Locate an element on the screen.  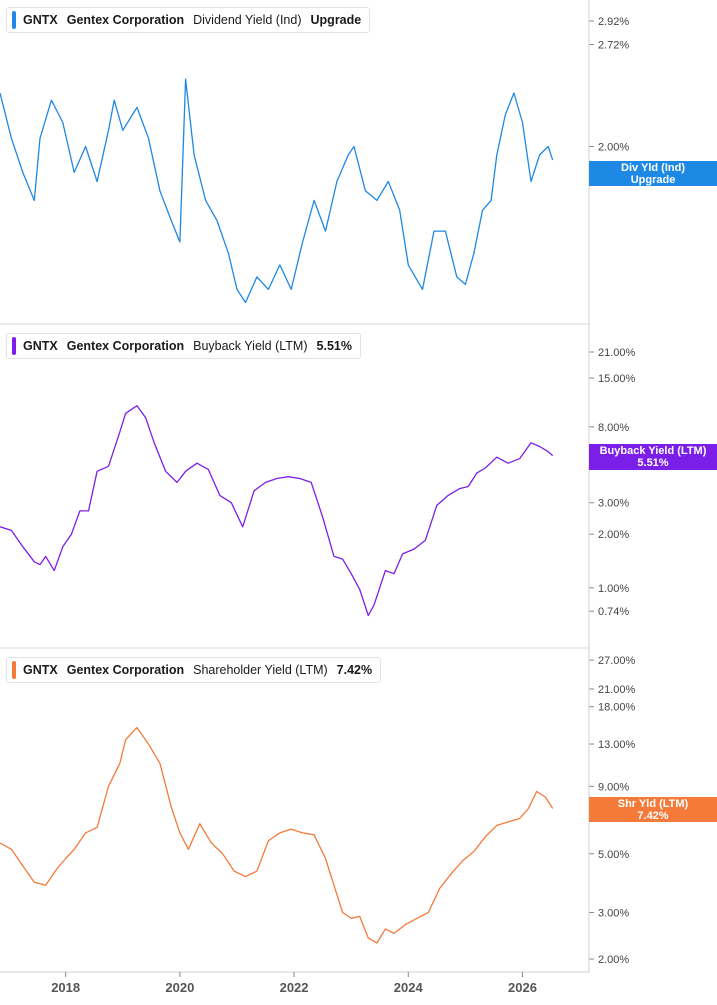
x-tick-label: 2020 is located at coordinates (179, 987).